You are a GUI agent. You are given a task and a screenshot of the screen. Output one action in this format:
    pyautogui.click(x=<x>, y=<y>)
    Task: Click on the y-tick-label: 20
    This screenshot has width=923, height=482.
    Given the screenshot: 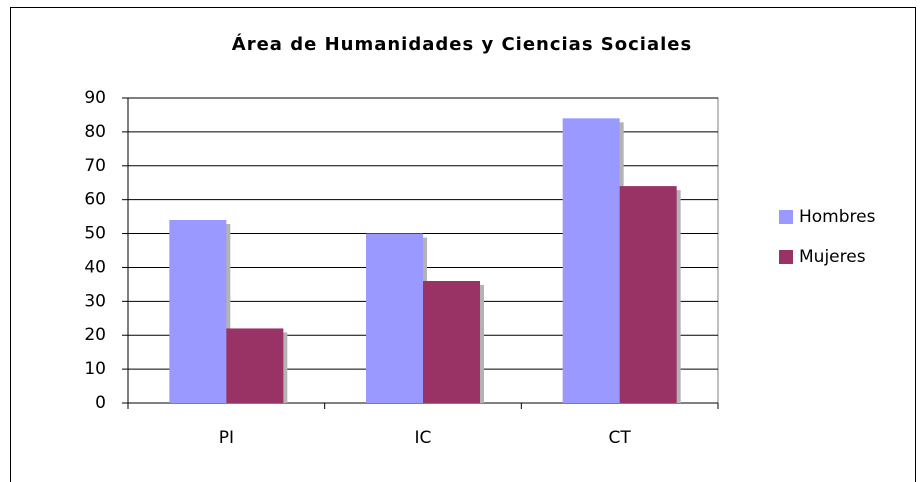 What is the action you would take?
    pyautogui.click(x=95, y=335)
    